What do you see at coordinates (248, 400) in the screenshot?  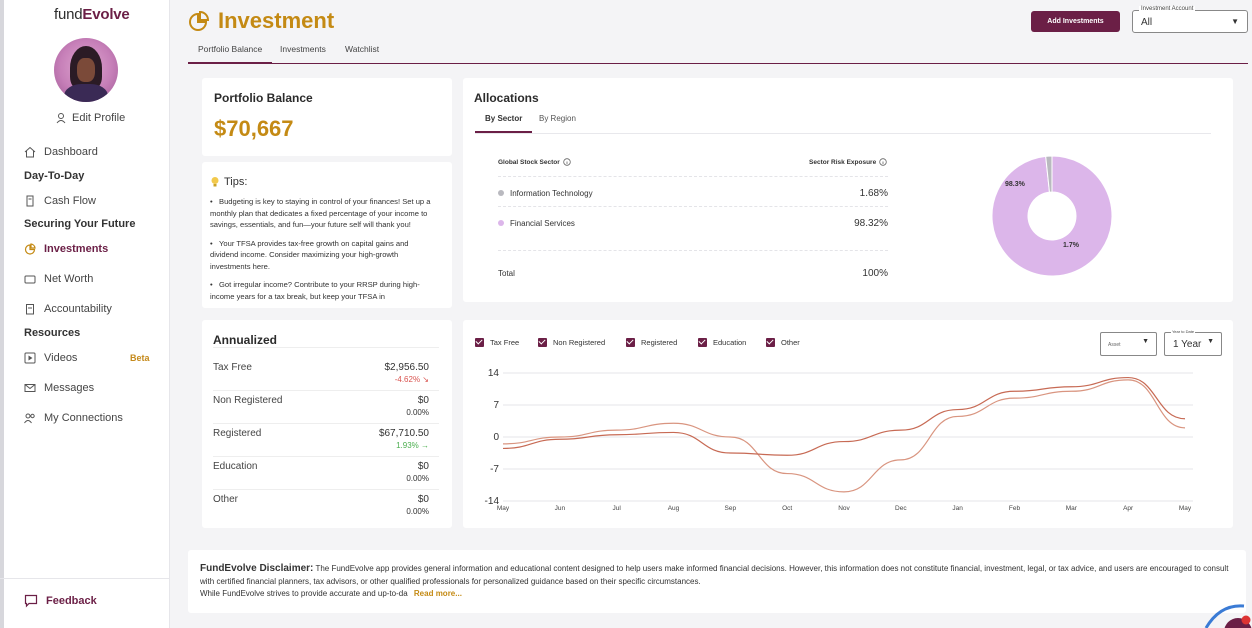 I see `annualized-row-name: Non Registered` at bounding box center [248, 400].